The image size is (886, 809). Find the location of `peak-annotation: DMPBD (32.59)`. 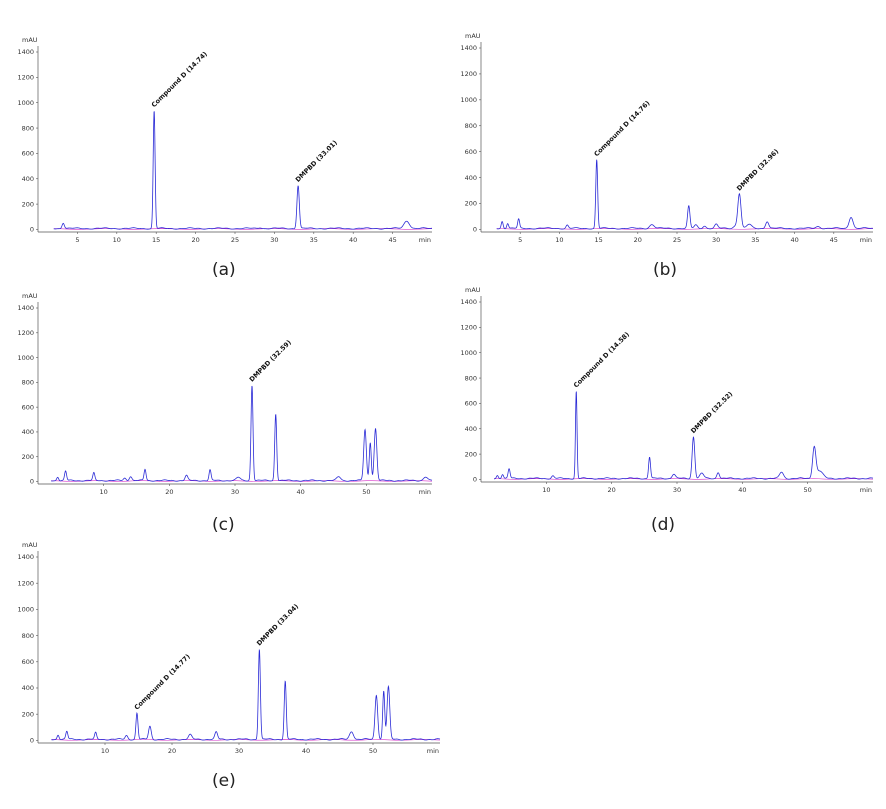

peak-annotation: DMPBD (32.59) is located at coordinates (270, 360).